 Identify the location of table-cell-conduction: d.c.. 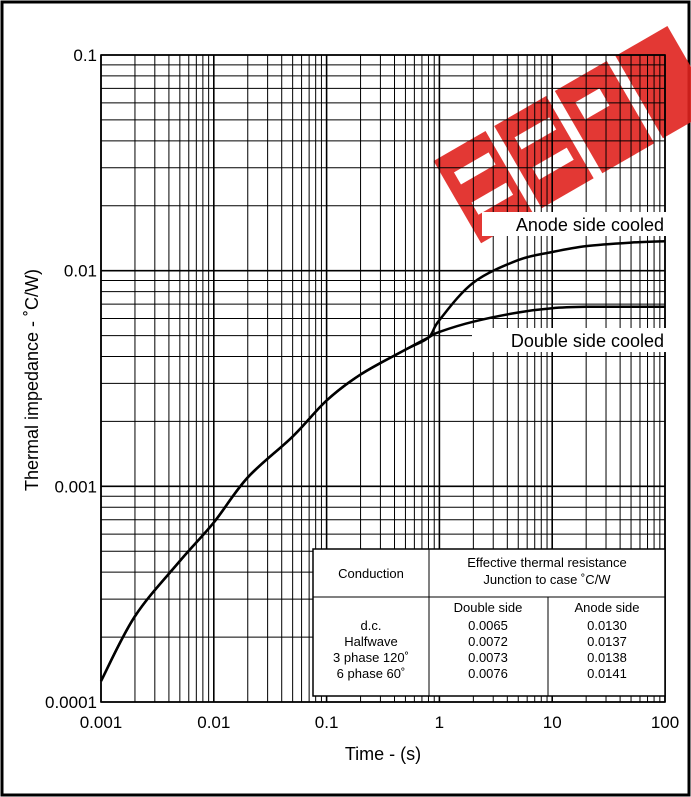
(371, 625).